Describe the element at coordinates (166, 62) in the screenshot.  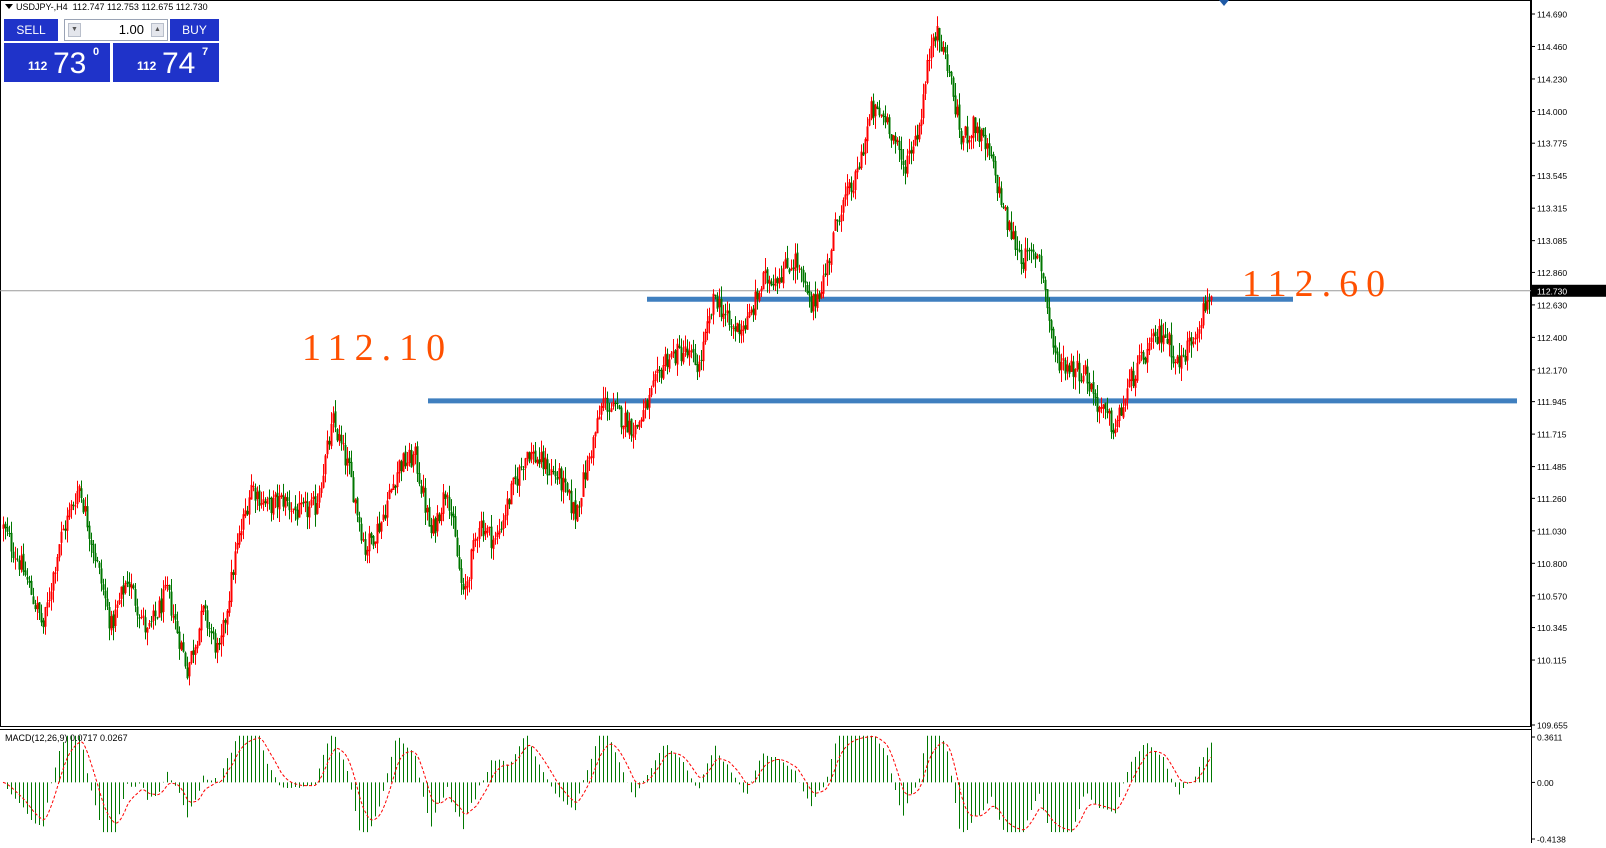
I see `buy-price-box: 112 74 7` at that location.